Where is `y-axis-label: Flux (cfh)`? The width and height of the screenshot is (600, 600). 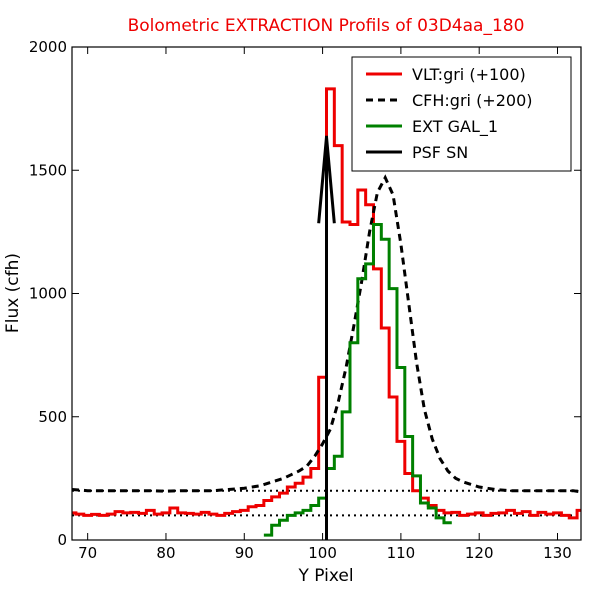
y-axis-label: Flux (cfh) is located at coordinates (13, 293).